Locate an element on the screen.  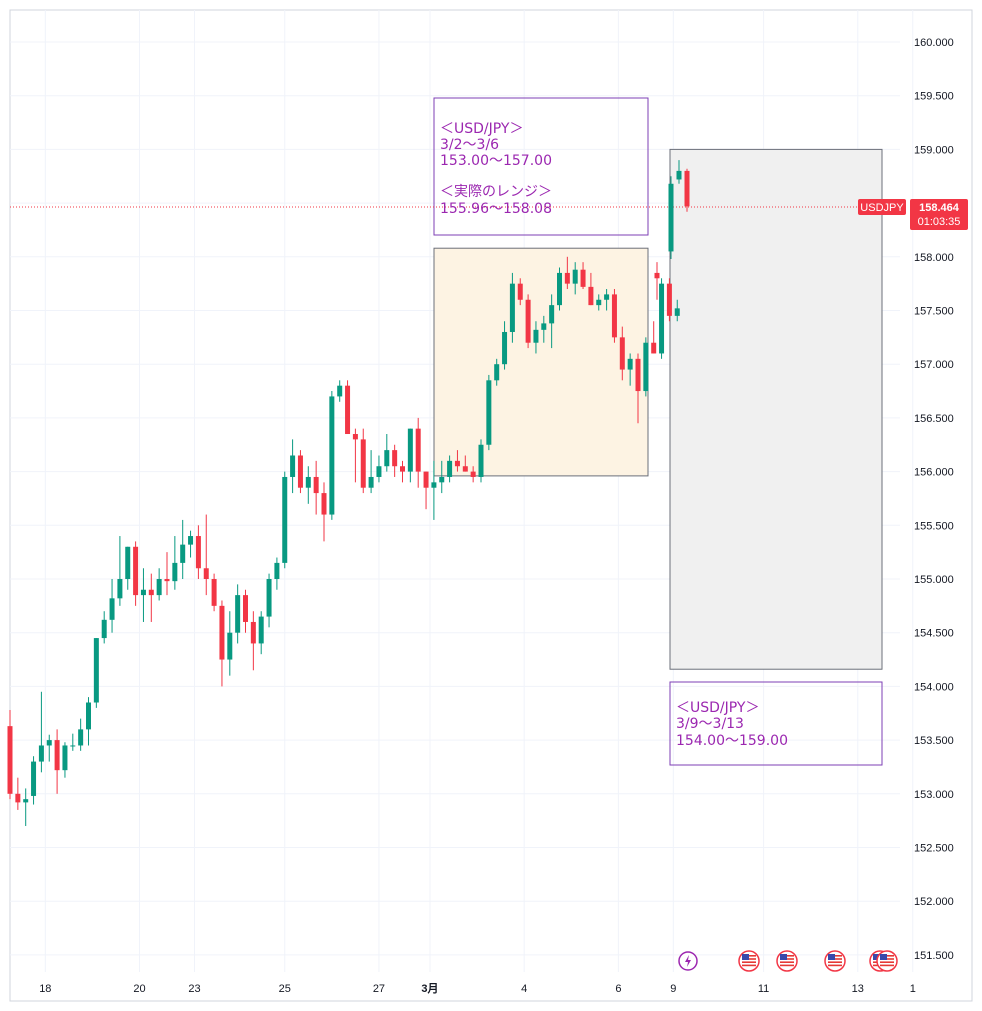
note-box-week1 is located at coordinates (541, 166).